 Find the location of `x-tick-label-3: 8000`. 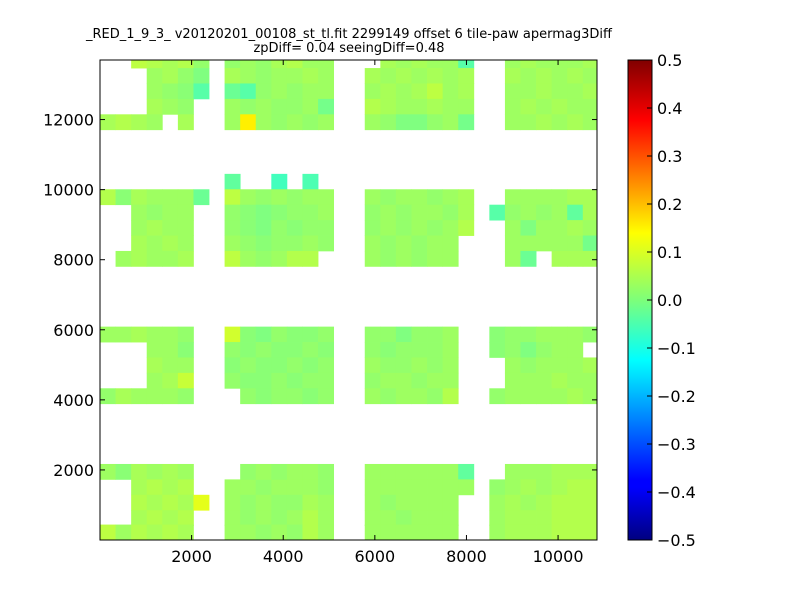

x-tick-label-3: 8000 is located at coordinates (466, 556).